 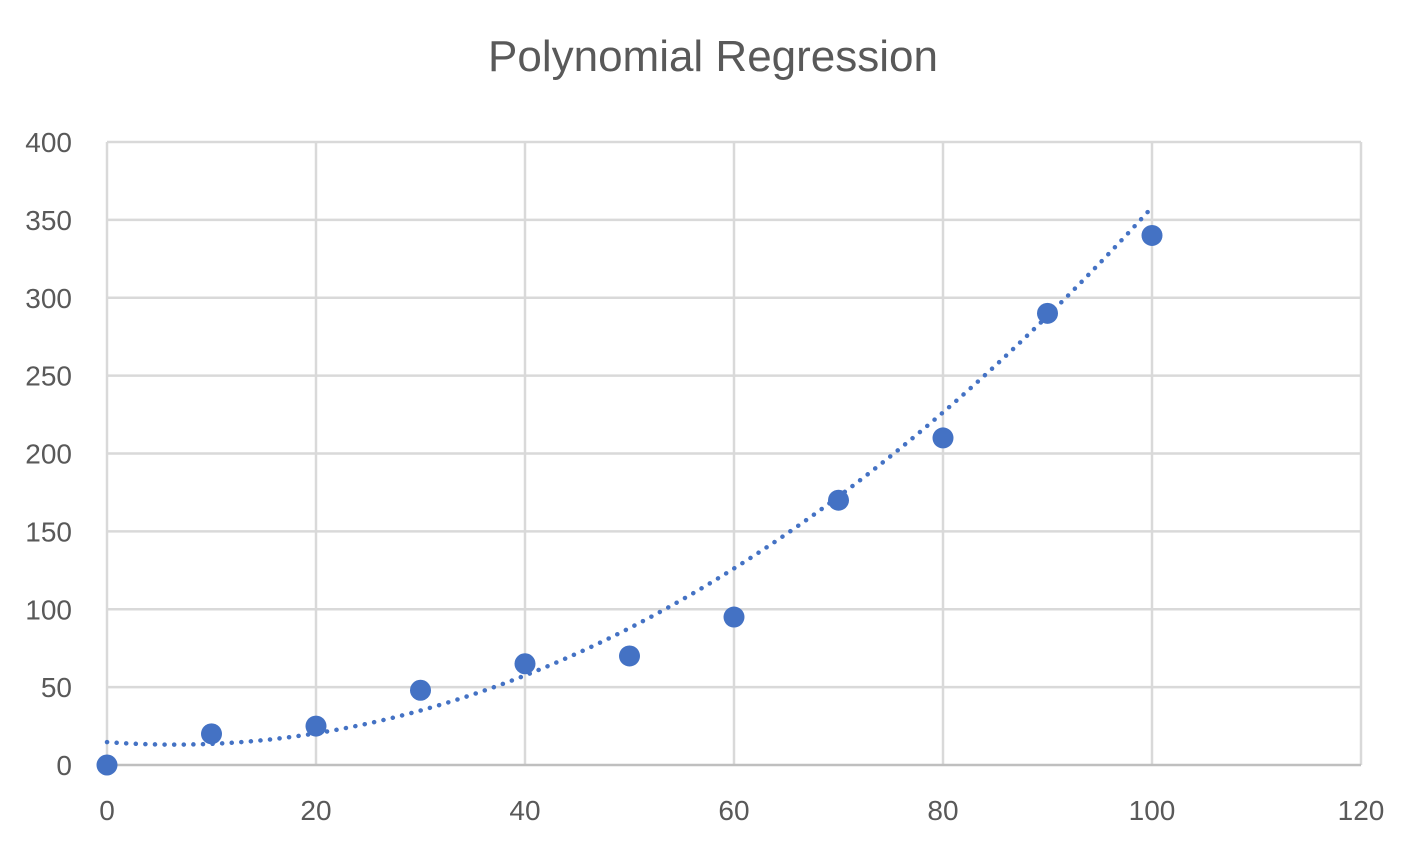 I want to click on y-tick-label: 0, so click(x=64, y=765).